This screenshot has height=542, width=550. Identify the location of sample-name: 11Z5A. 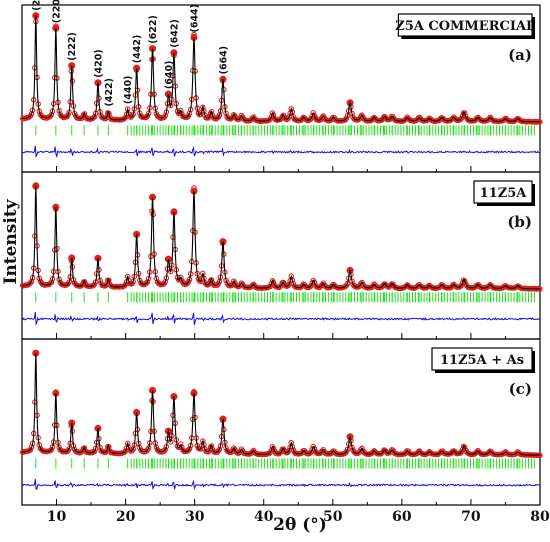
(504, 193).